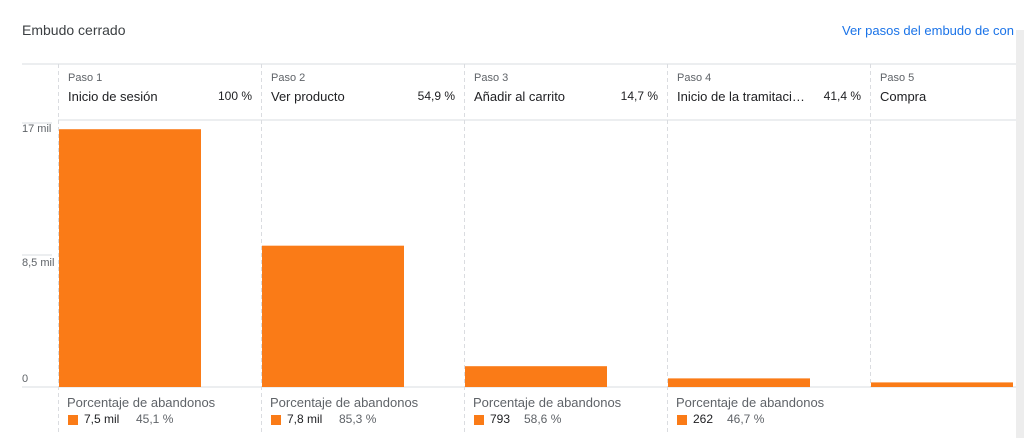 This screenshot has height=438, width=1024. I want to click on abandonment-count: 793, so click(500, 419).